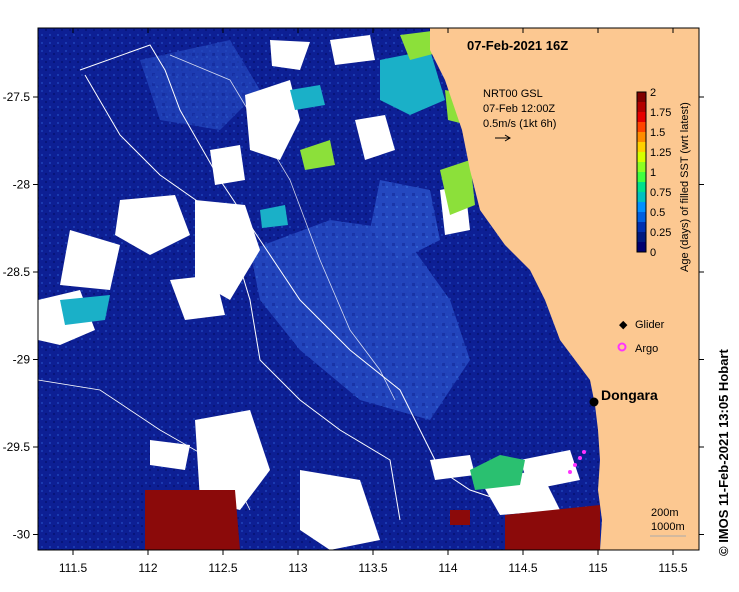  What do you see at coordinates (200, 85) in the screenshot?
I see `sst-patch-nw` at bounding box center [200, 85].